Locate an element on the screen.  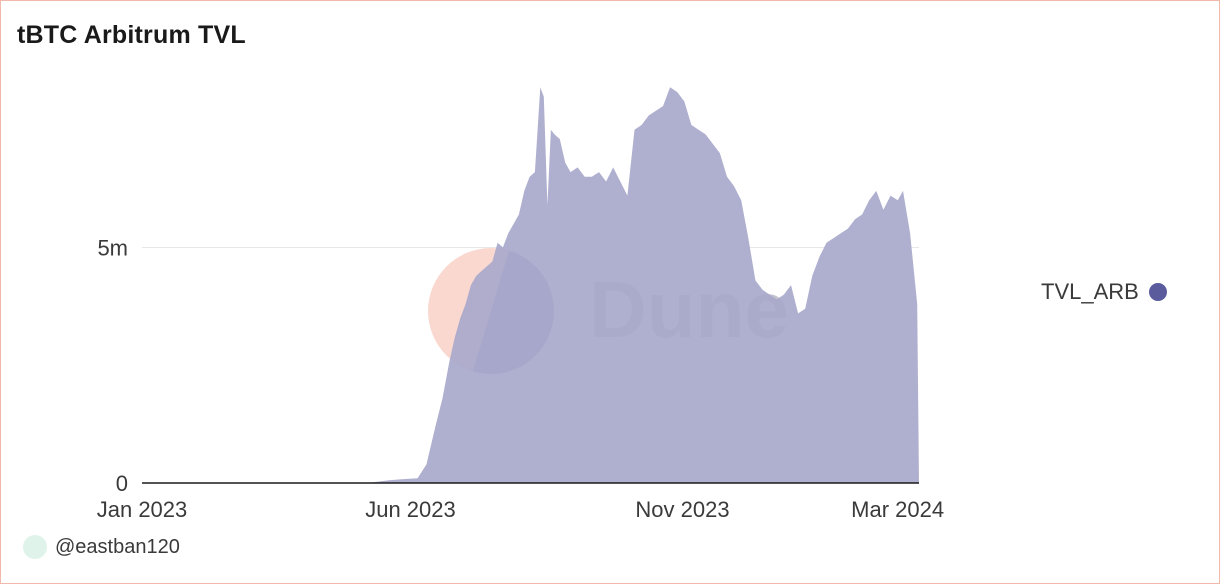
legend-label-tvl-arb: TVL_ARB is located at coordinates (1090, 291).